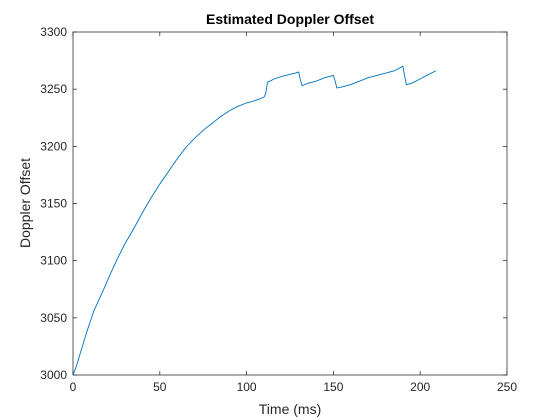 Image resolution: width=560 pixels, height=420 pixels. What do you see at coordinates (160, 387) in the screenshot?
I see `x-tick-label: 50` at bounding box center [160, 387].